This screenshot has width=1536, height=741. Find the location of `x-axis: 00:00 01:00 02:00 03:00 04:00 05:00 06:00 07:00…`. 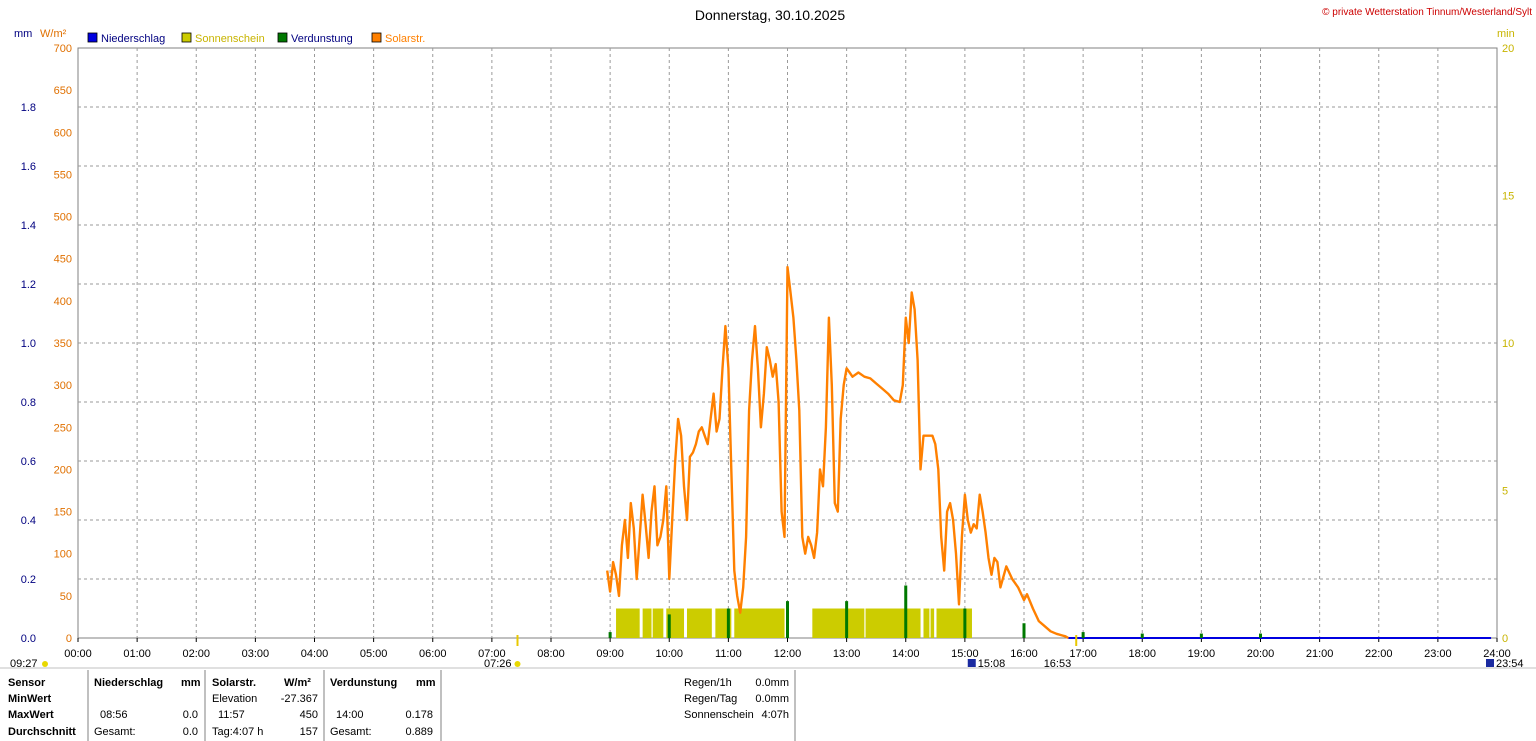

x-axis: 00:00 01:00 02:00 03:00 04:00 05:00 06:00 07:00… is located at coordinates (787, 649).